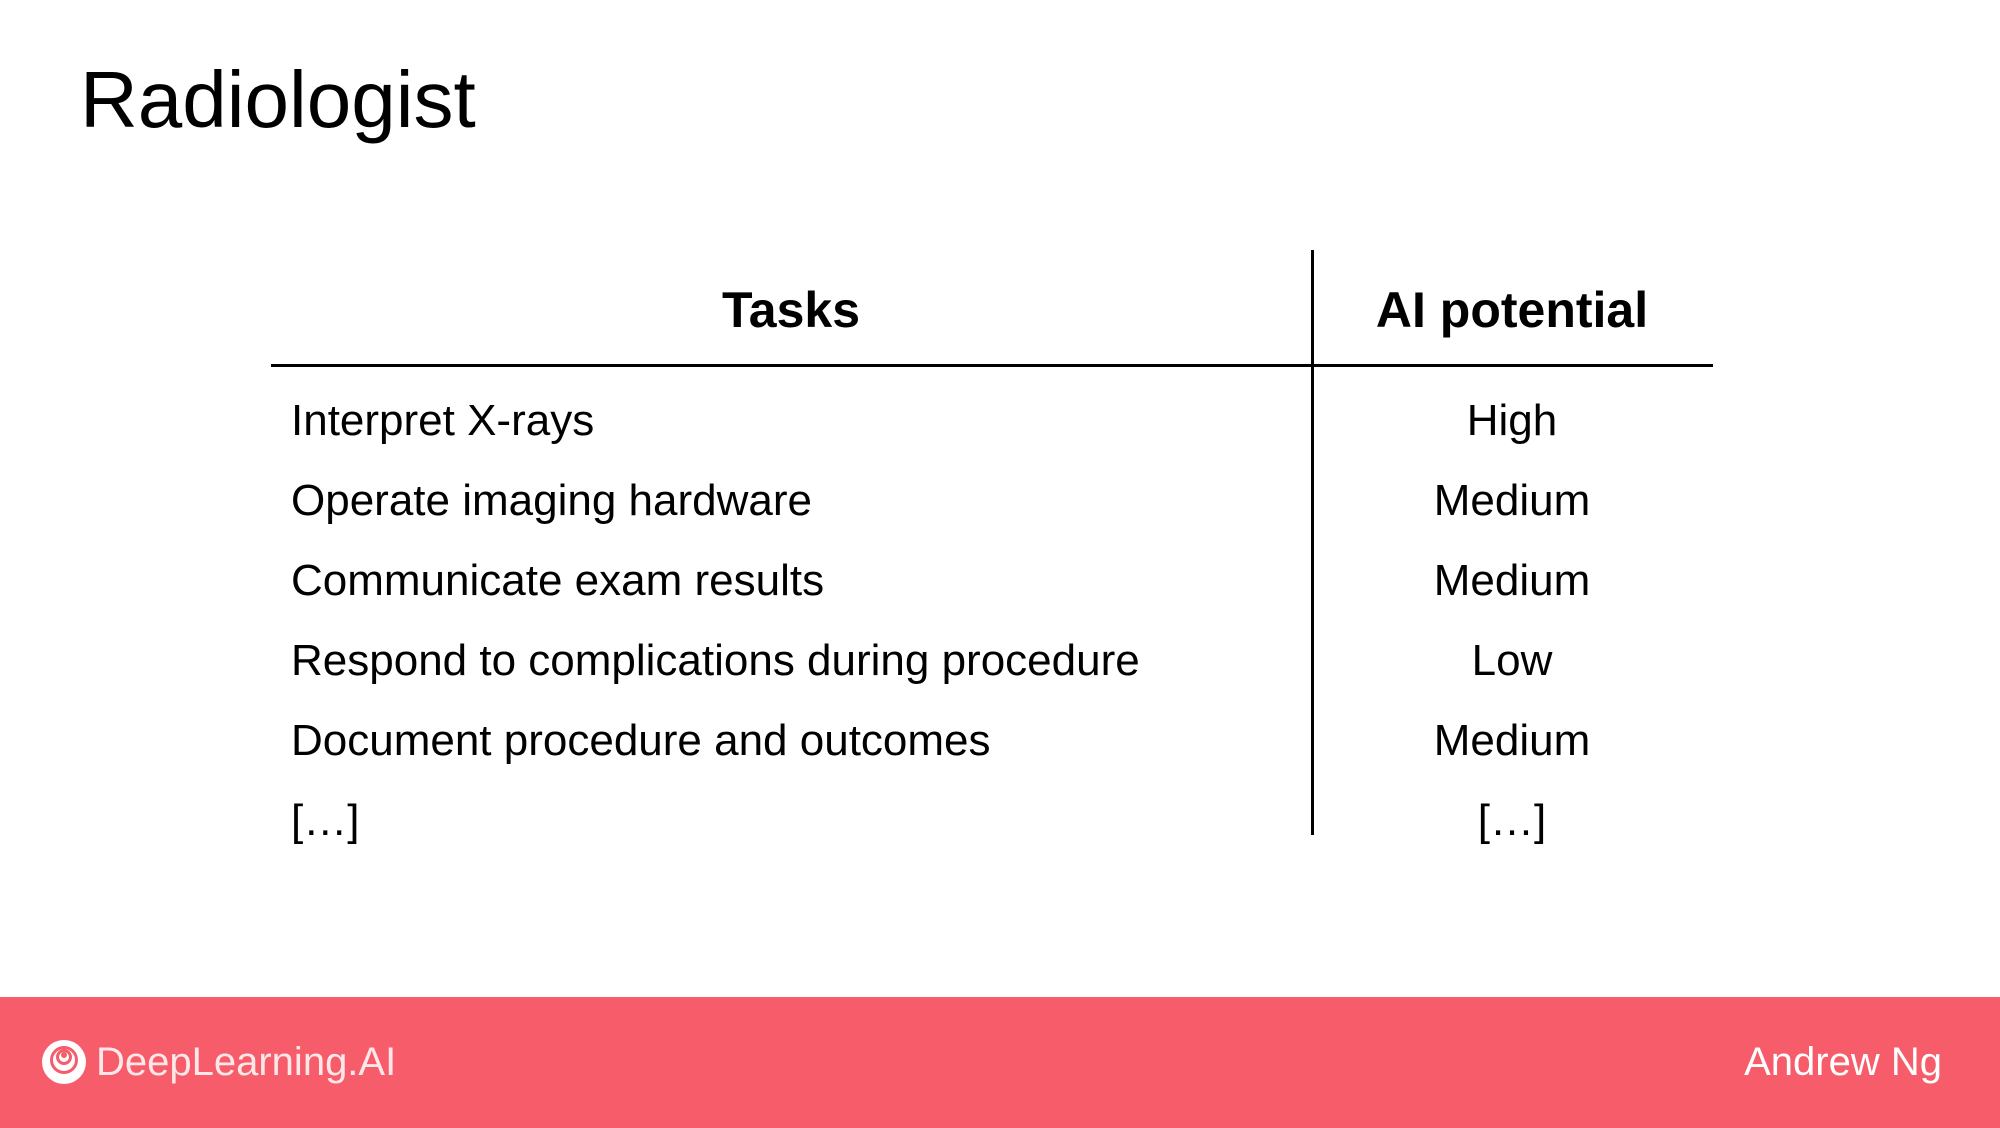  What do you see at coordinates (1000, 501) in the screenshot?
I see `table-row: Operate imaging hardware Medium` at bounding box center [1000, 501].